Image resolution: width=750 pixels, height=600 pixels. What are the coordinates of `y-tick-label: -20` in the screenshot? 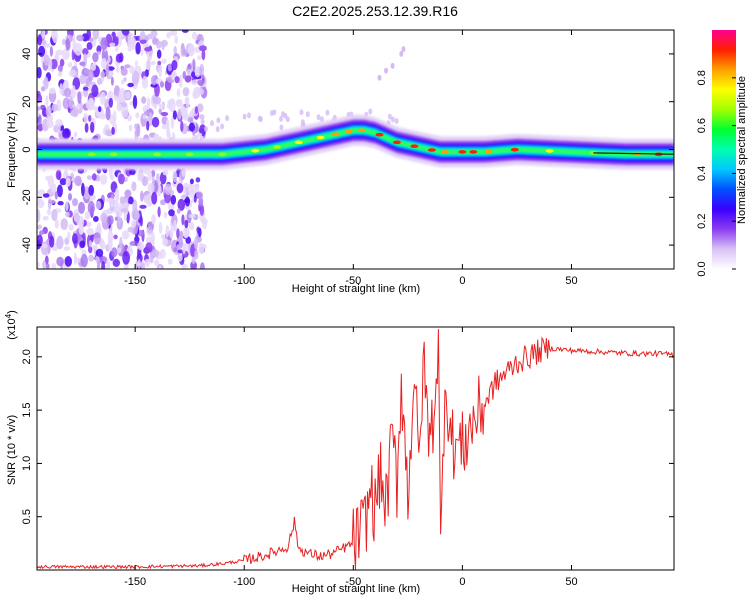 It's located at (27, 197).